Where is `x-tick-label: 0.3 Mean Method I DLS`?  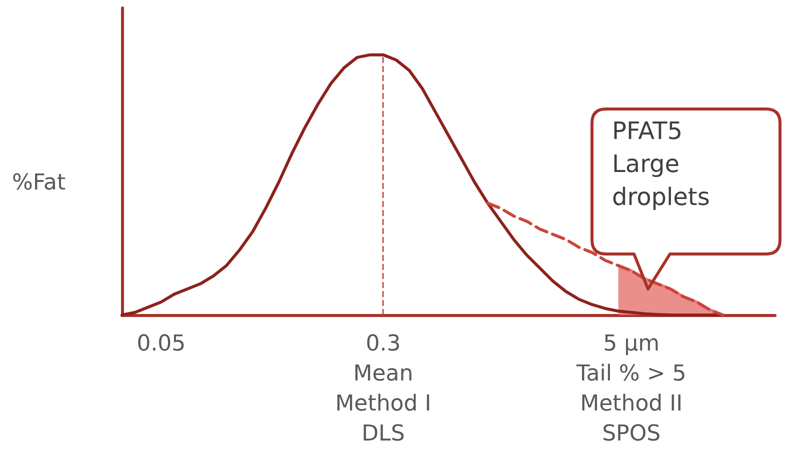
x-tick-label: 0.3 Mean Method I DLS is located at coordinates (383, 389).